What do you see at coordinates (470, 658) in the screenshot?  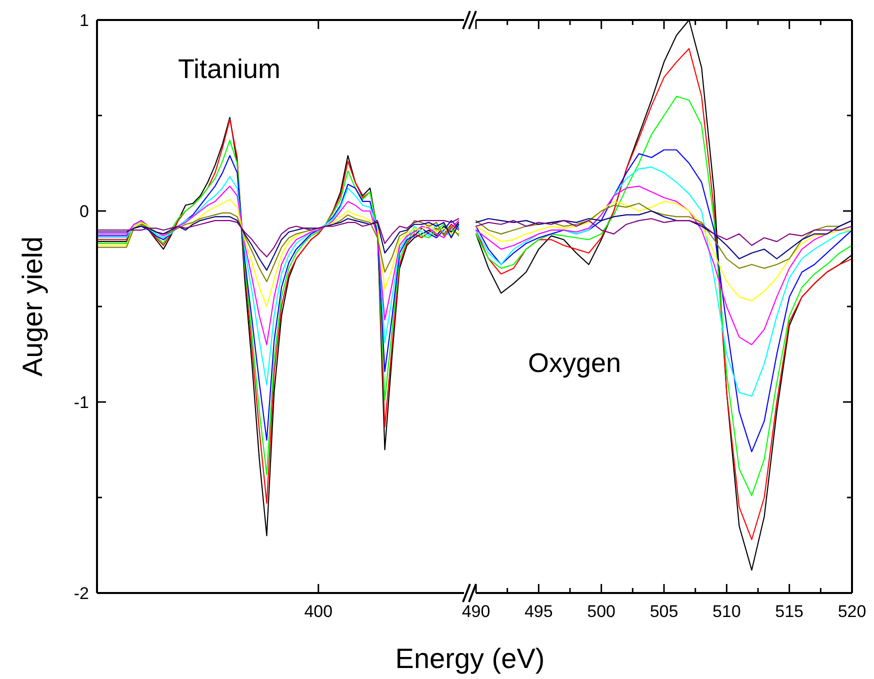 I see `x-axis-title: Energy (eV)` at bounding box center [470, 658].